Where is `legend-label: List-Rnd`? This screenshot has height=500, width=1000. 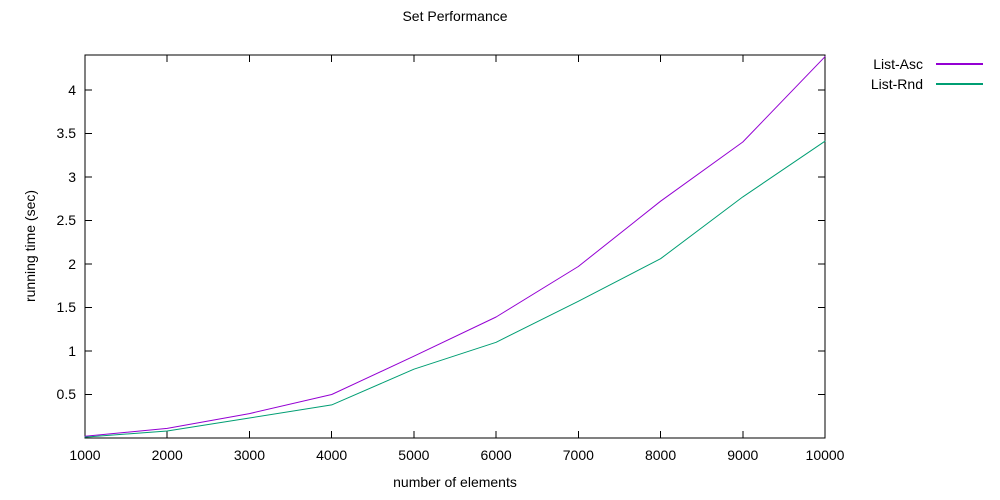 legend-label: List-Rnd is located at coordinates (896, 84).